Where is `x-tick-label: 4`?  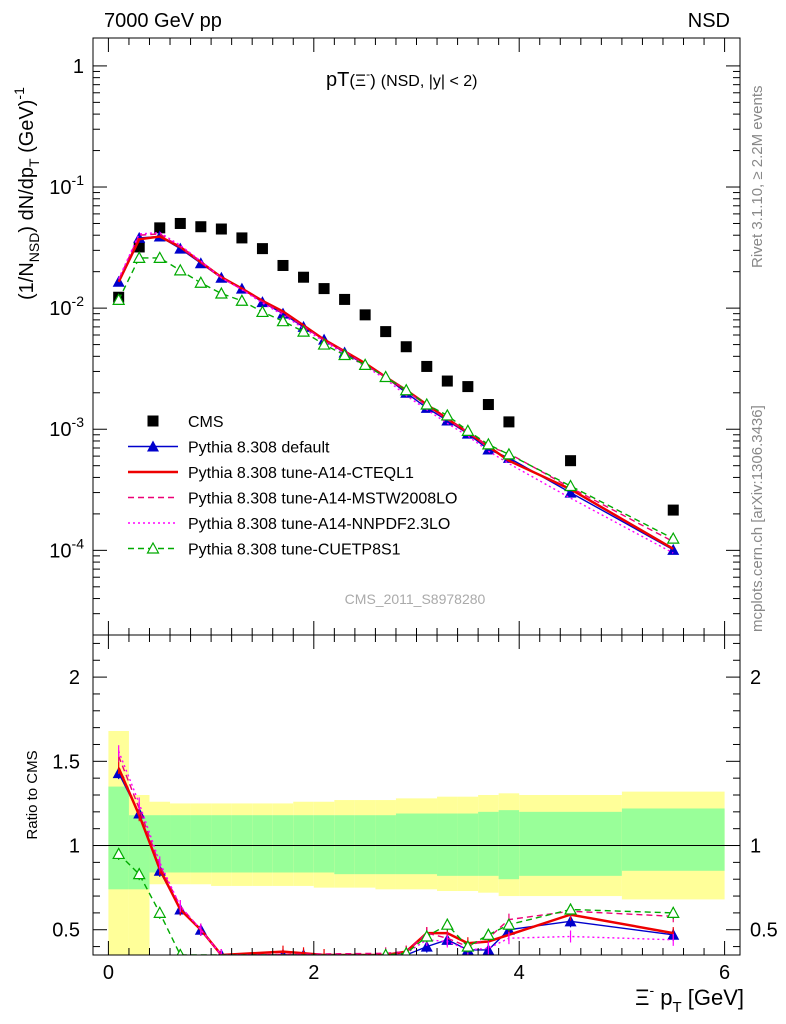 x-tick-label: 4 is located at coordinates (519, 973).